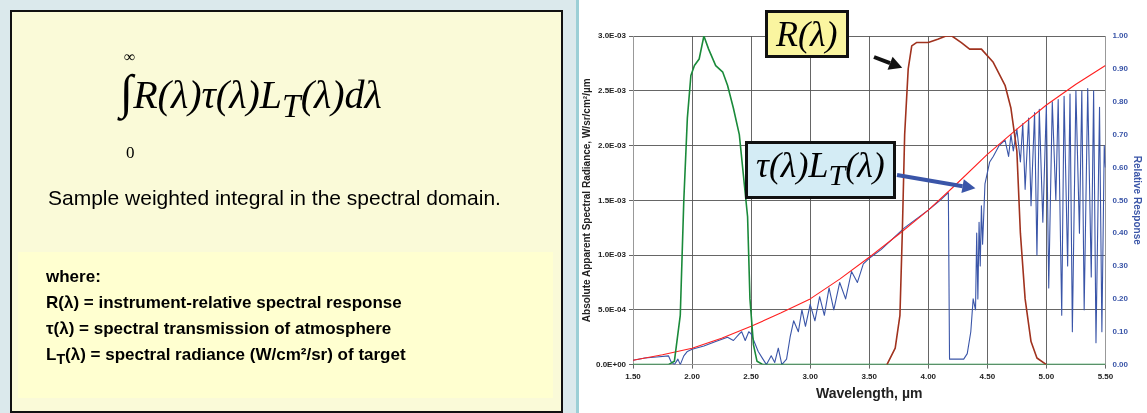  I want to click on text: τ(λ) = spectral transmission of atmosphere, so click(219, 329).